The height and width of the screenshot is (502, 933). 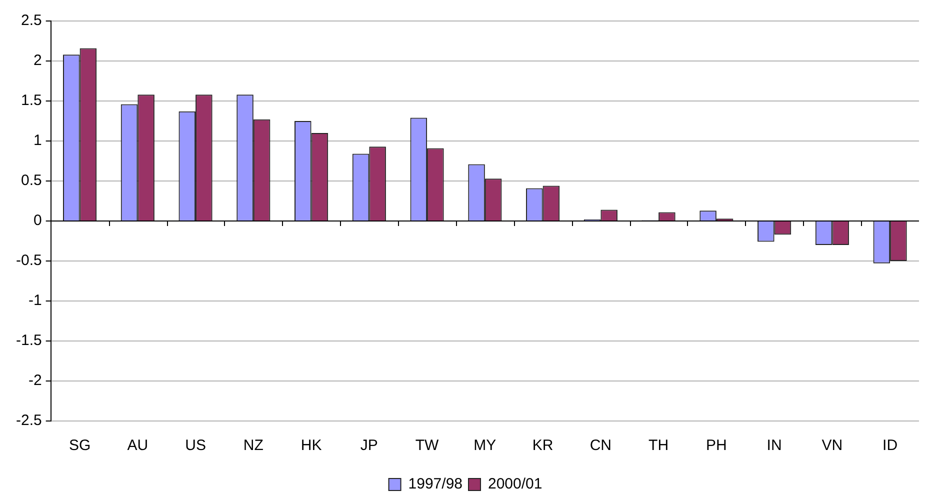 I want to click on y-tick-label: -2.5, so click(x=29, y=421).